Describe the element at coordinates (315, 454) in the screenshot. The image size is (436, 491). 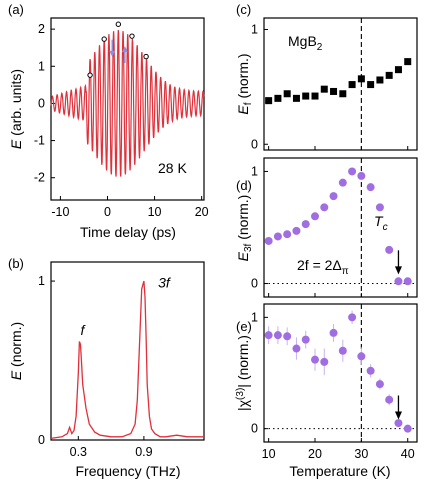
I see `panel-e-xtick-label: 20` at that location.